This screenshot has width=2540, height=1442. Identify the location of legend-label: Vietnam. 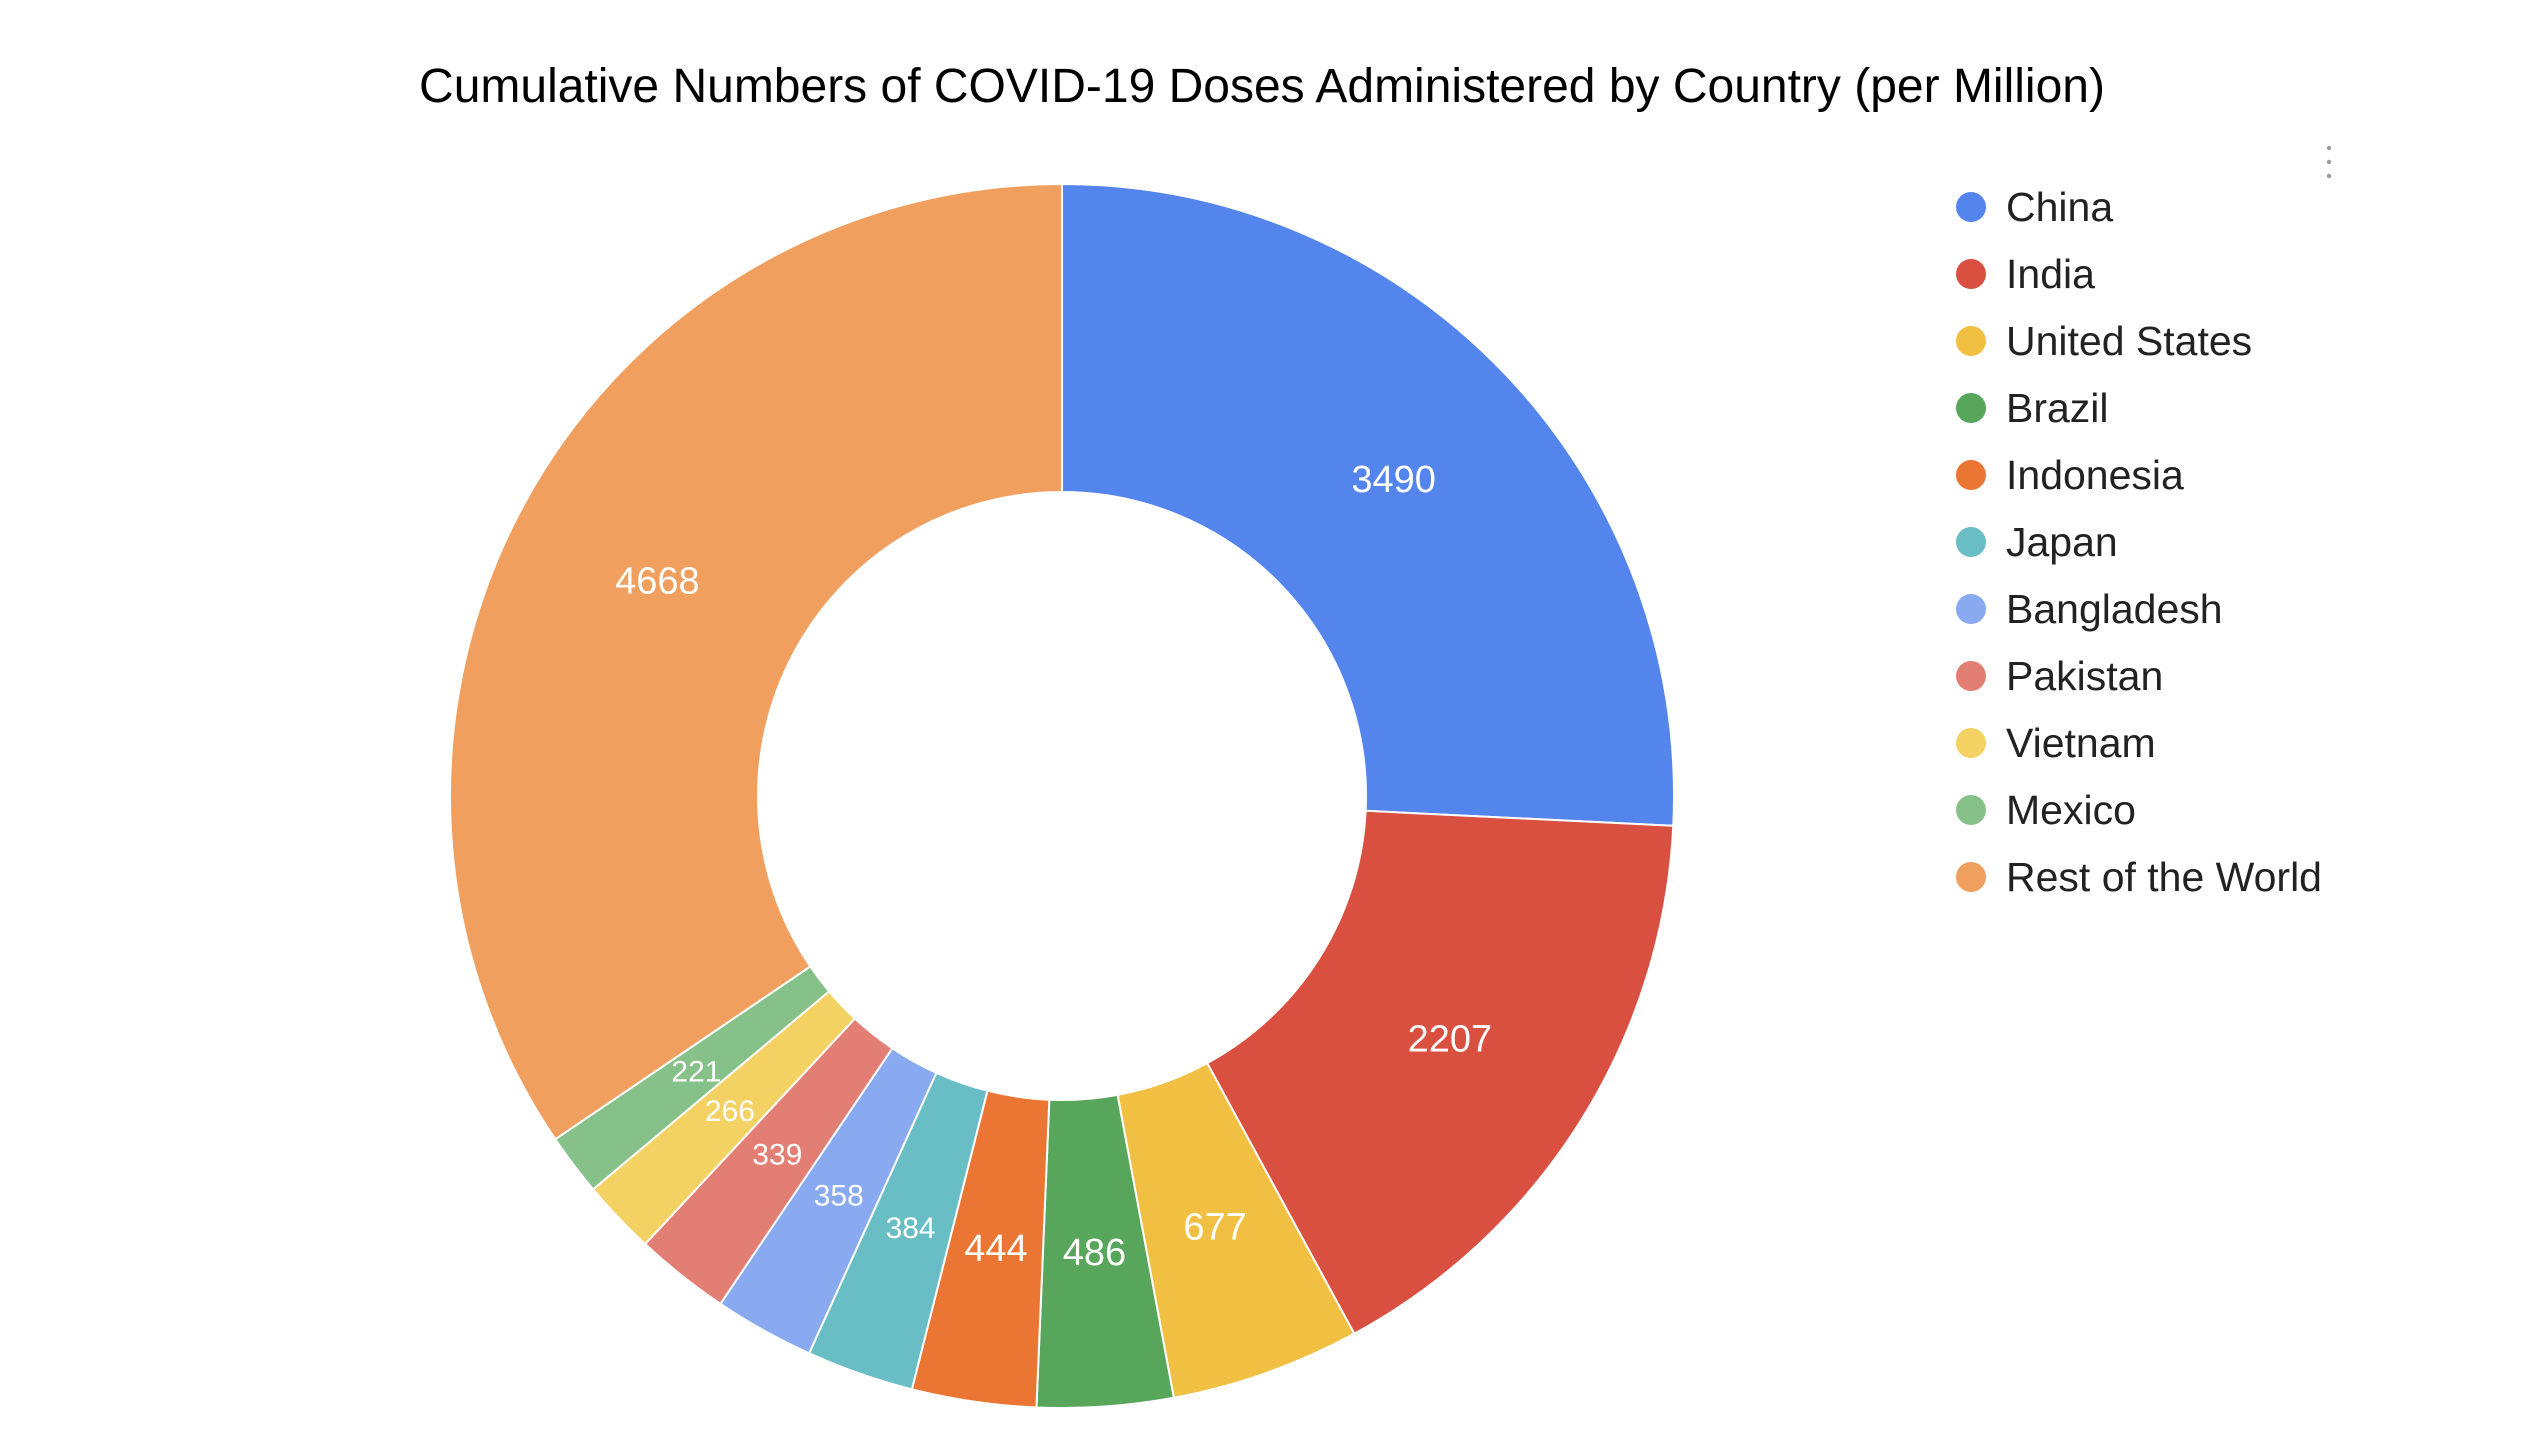
(2081, 743).